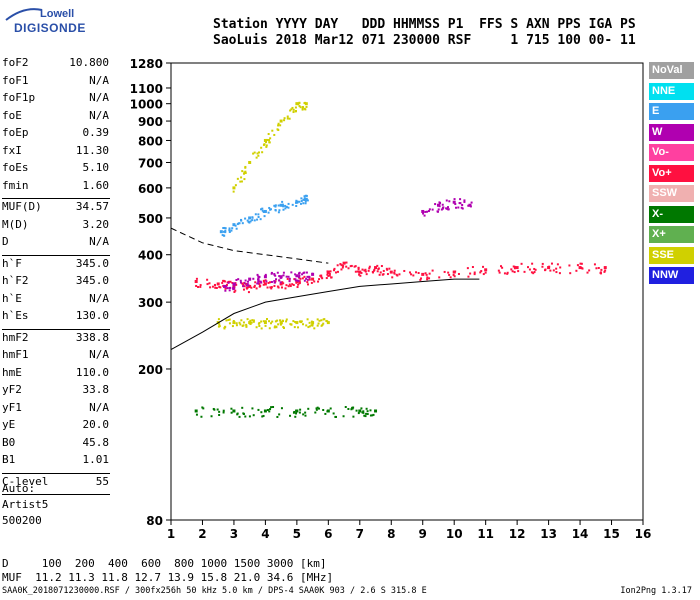 This screenshot has height=600, width=700. Describe the element at coordinates (55, 300) in the screenshot. I see `param-row: h`E N/A` at that location.